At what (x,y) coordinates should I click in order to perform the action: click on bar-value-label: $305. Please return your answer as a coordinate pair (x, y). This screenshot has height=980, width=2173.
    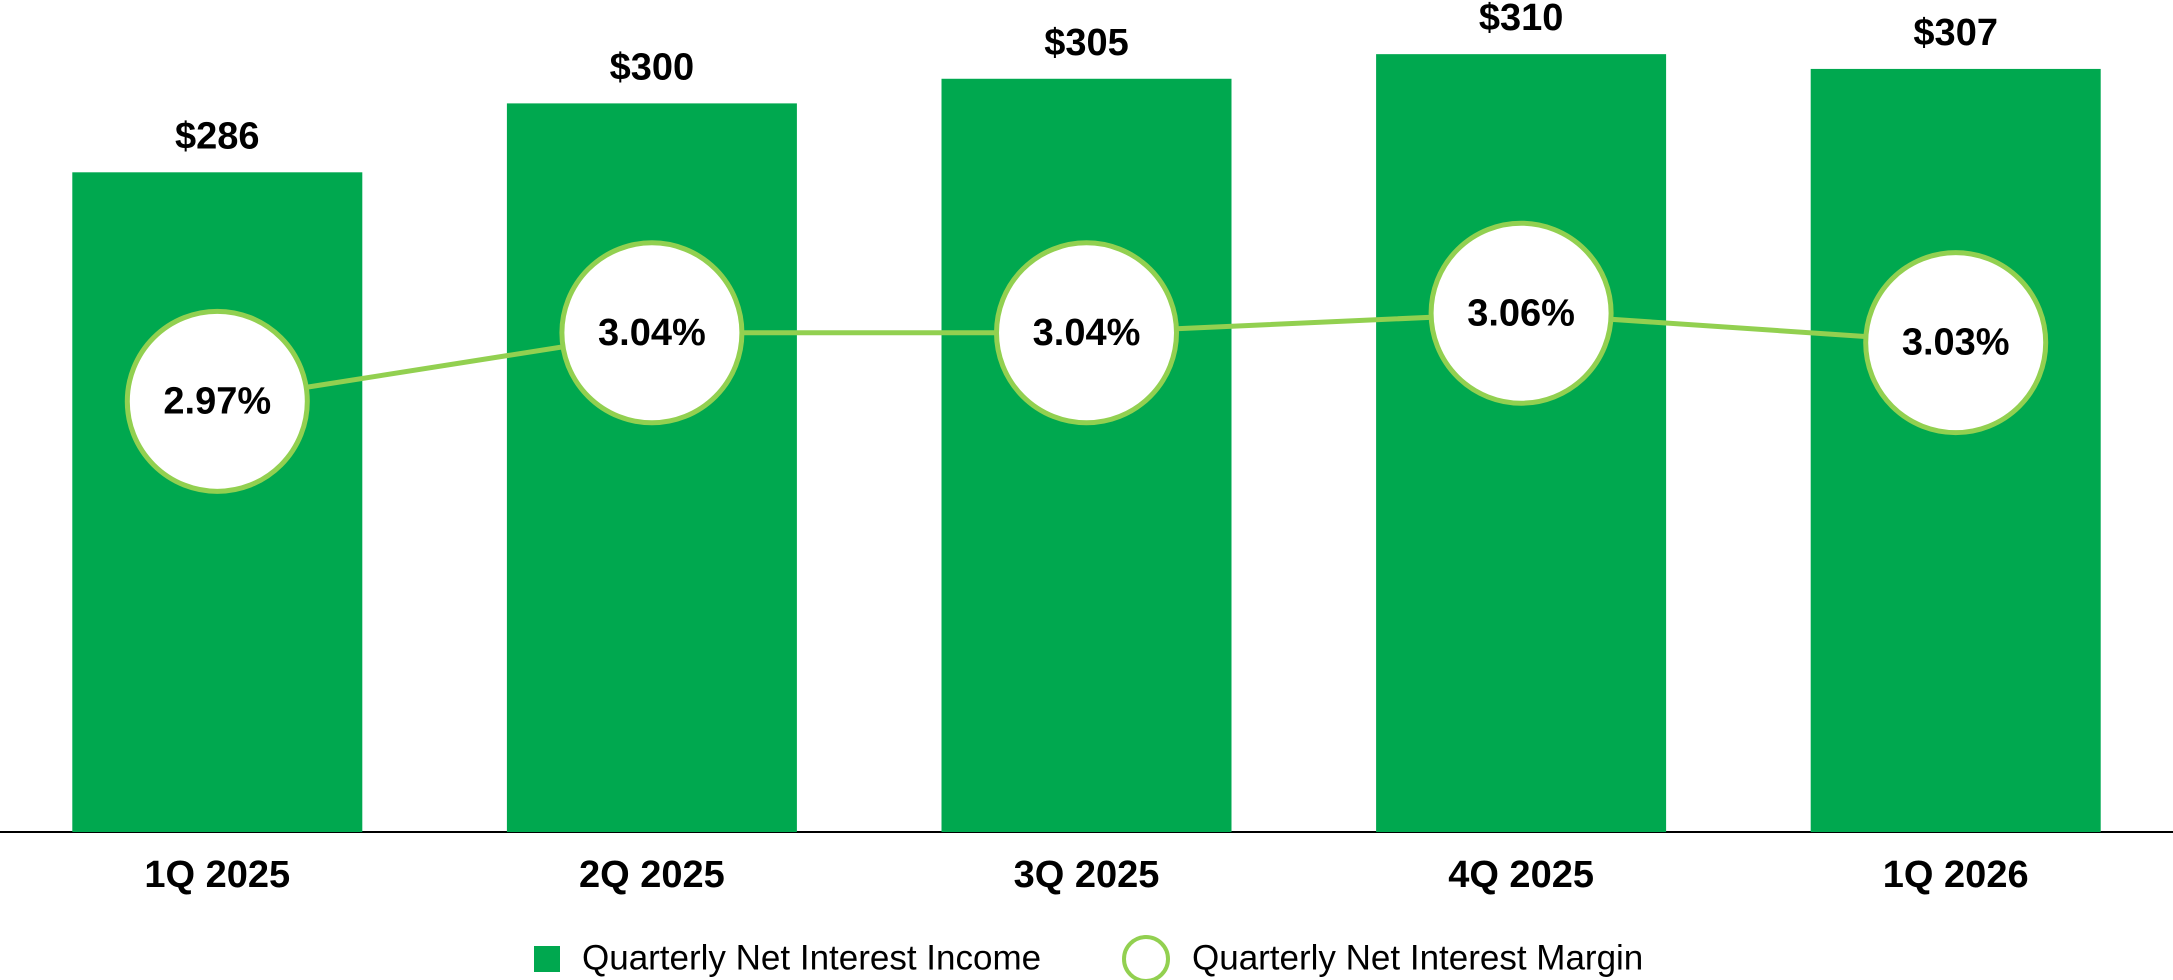
    Looking at the image, I should click on (1086, 43).